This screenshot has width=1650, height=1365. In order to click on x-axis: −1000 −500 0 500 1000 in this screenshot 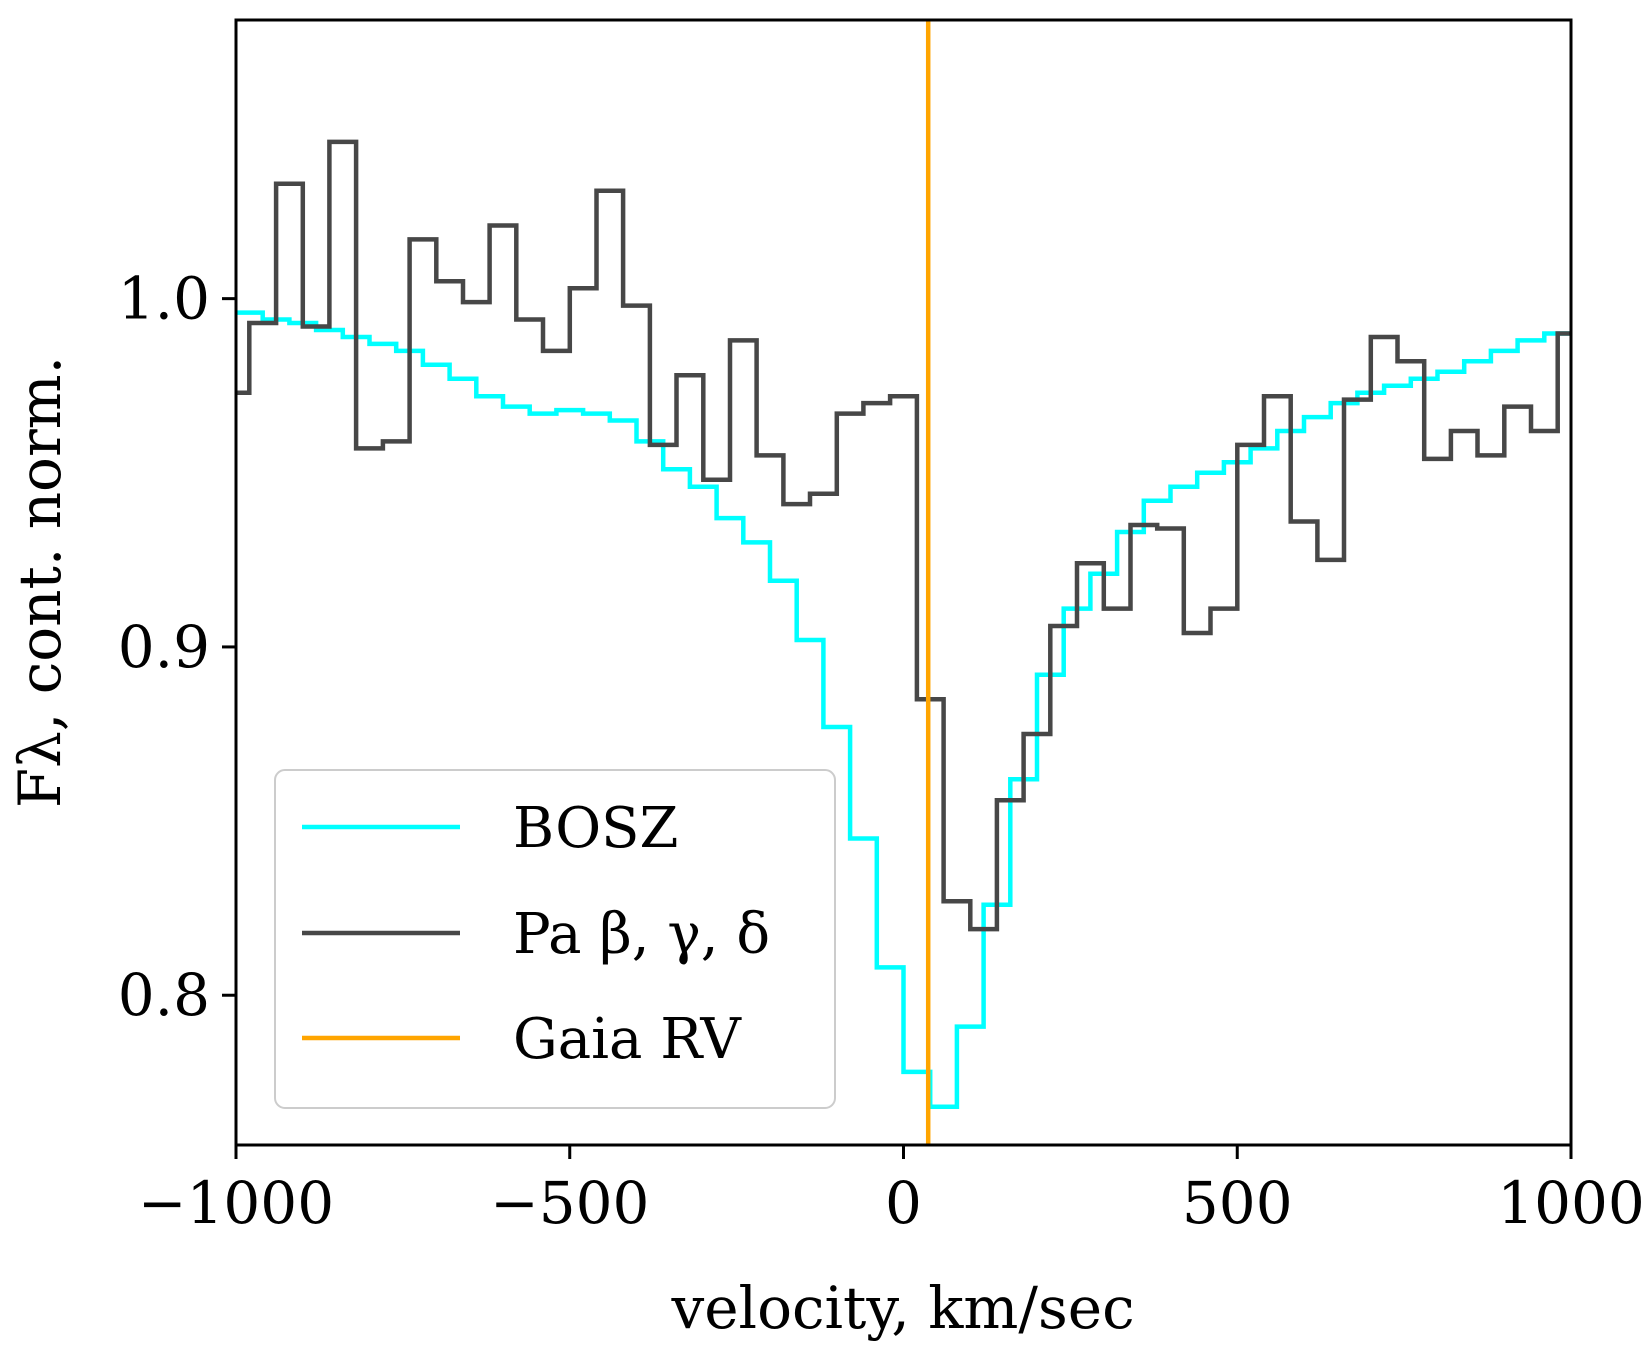, I will do `click(891, 1191)`.